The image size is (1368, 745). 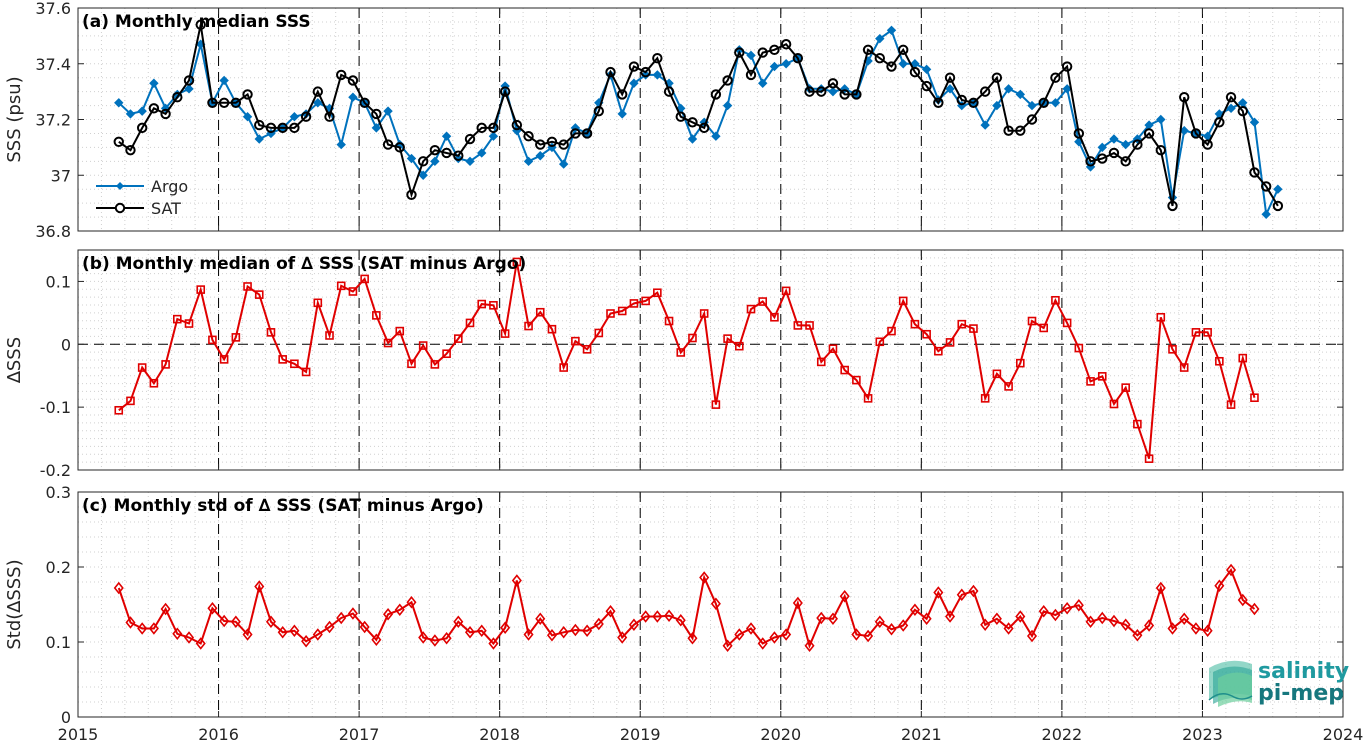 I want to click on x-tick-label: 2015, so click(x=78, y=734).